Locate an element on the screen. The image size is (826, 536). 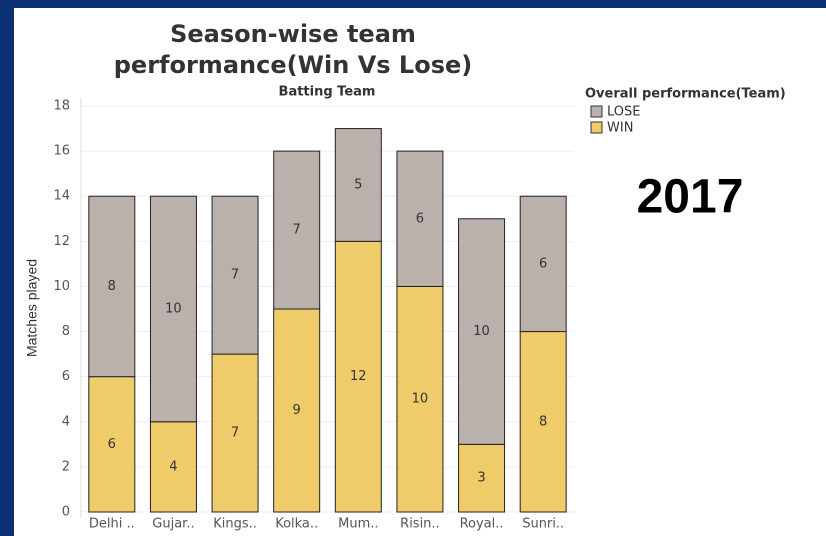
y-tick-label: 14 is located at coordinates (61, 196).